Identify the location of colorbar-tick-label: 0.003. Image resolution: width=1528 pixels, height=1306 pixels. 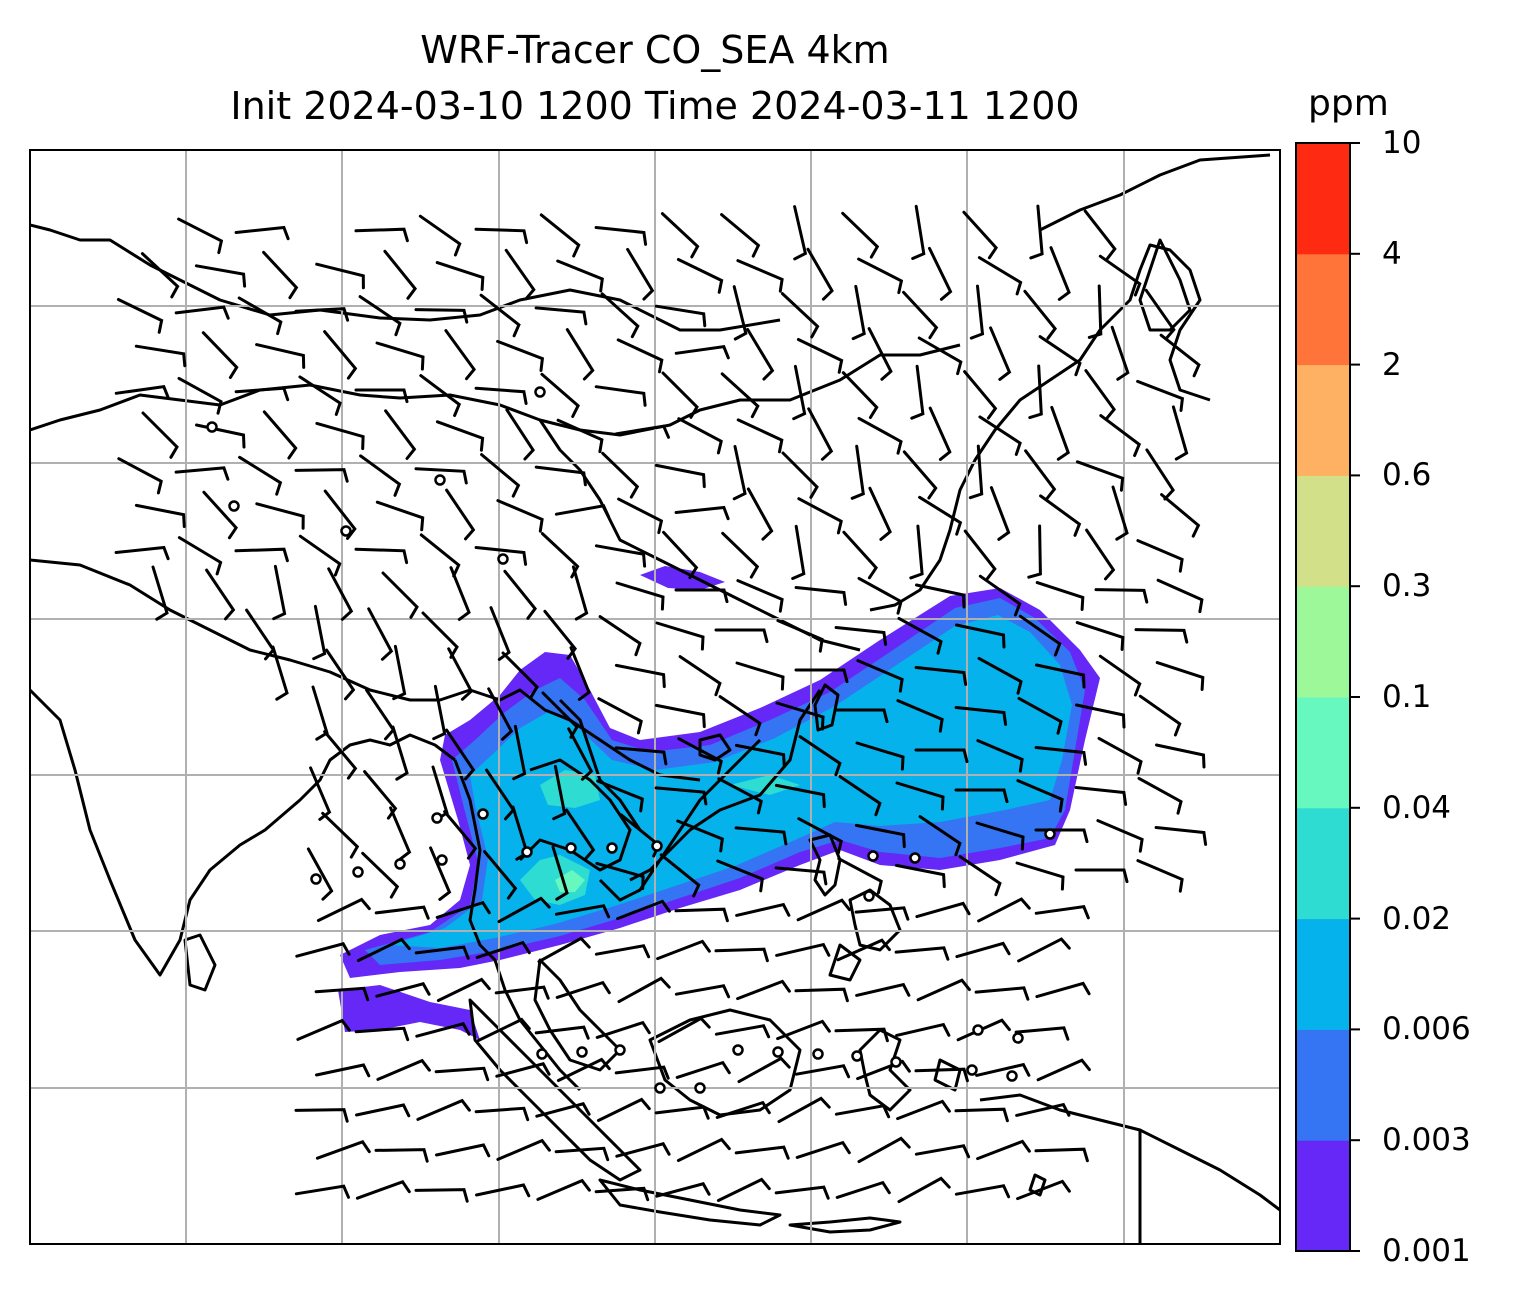
(1426, 1140).